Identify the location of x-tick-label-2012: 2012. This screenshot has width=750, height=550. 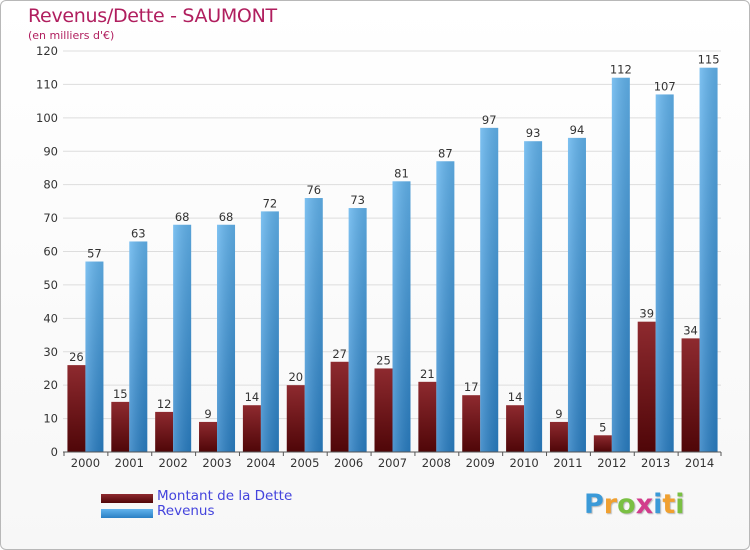
(611, 463).